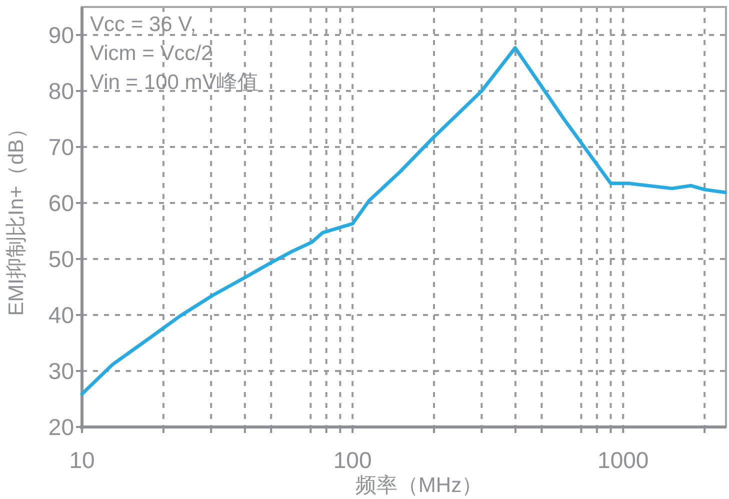  Describe the element at coordinates (419, 485) in the screenshot. I see `x-axis-title: 频率（MHz）` at that location.